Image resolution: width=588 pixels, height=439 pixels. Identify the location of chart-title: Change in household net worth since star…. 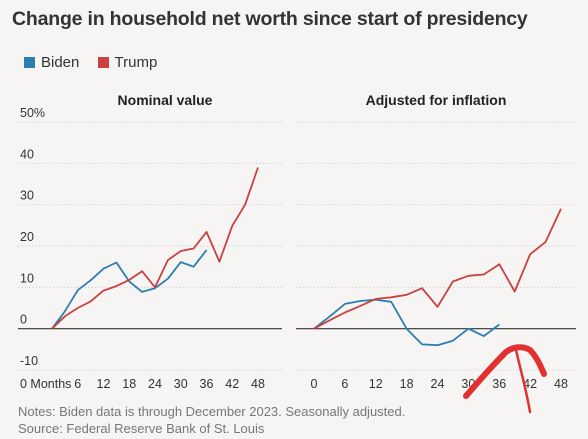
(270, 19).